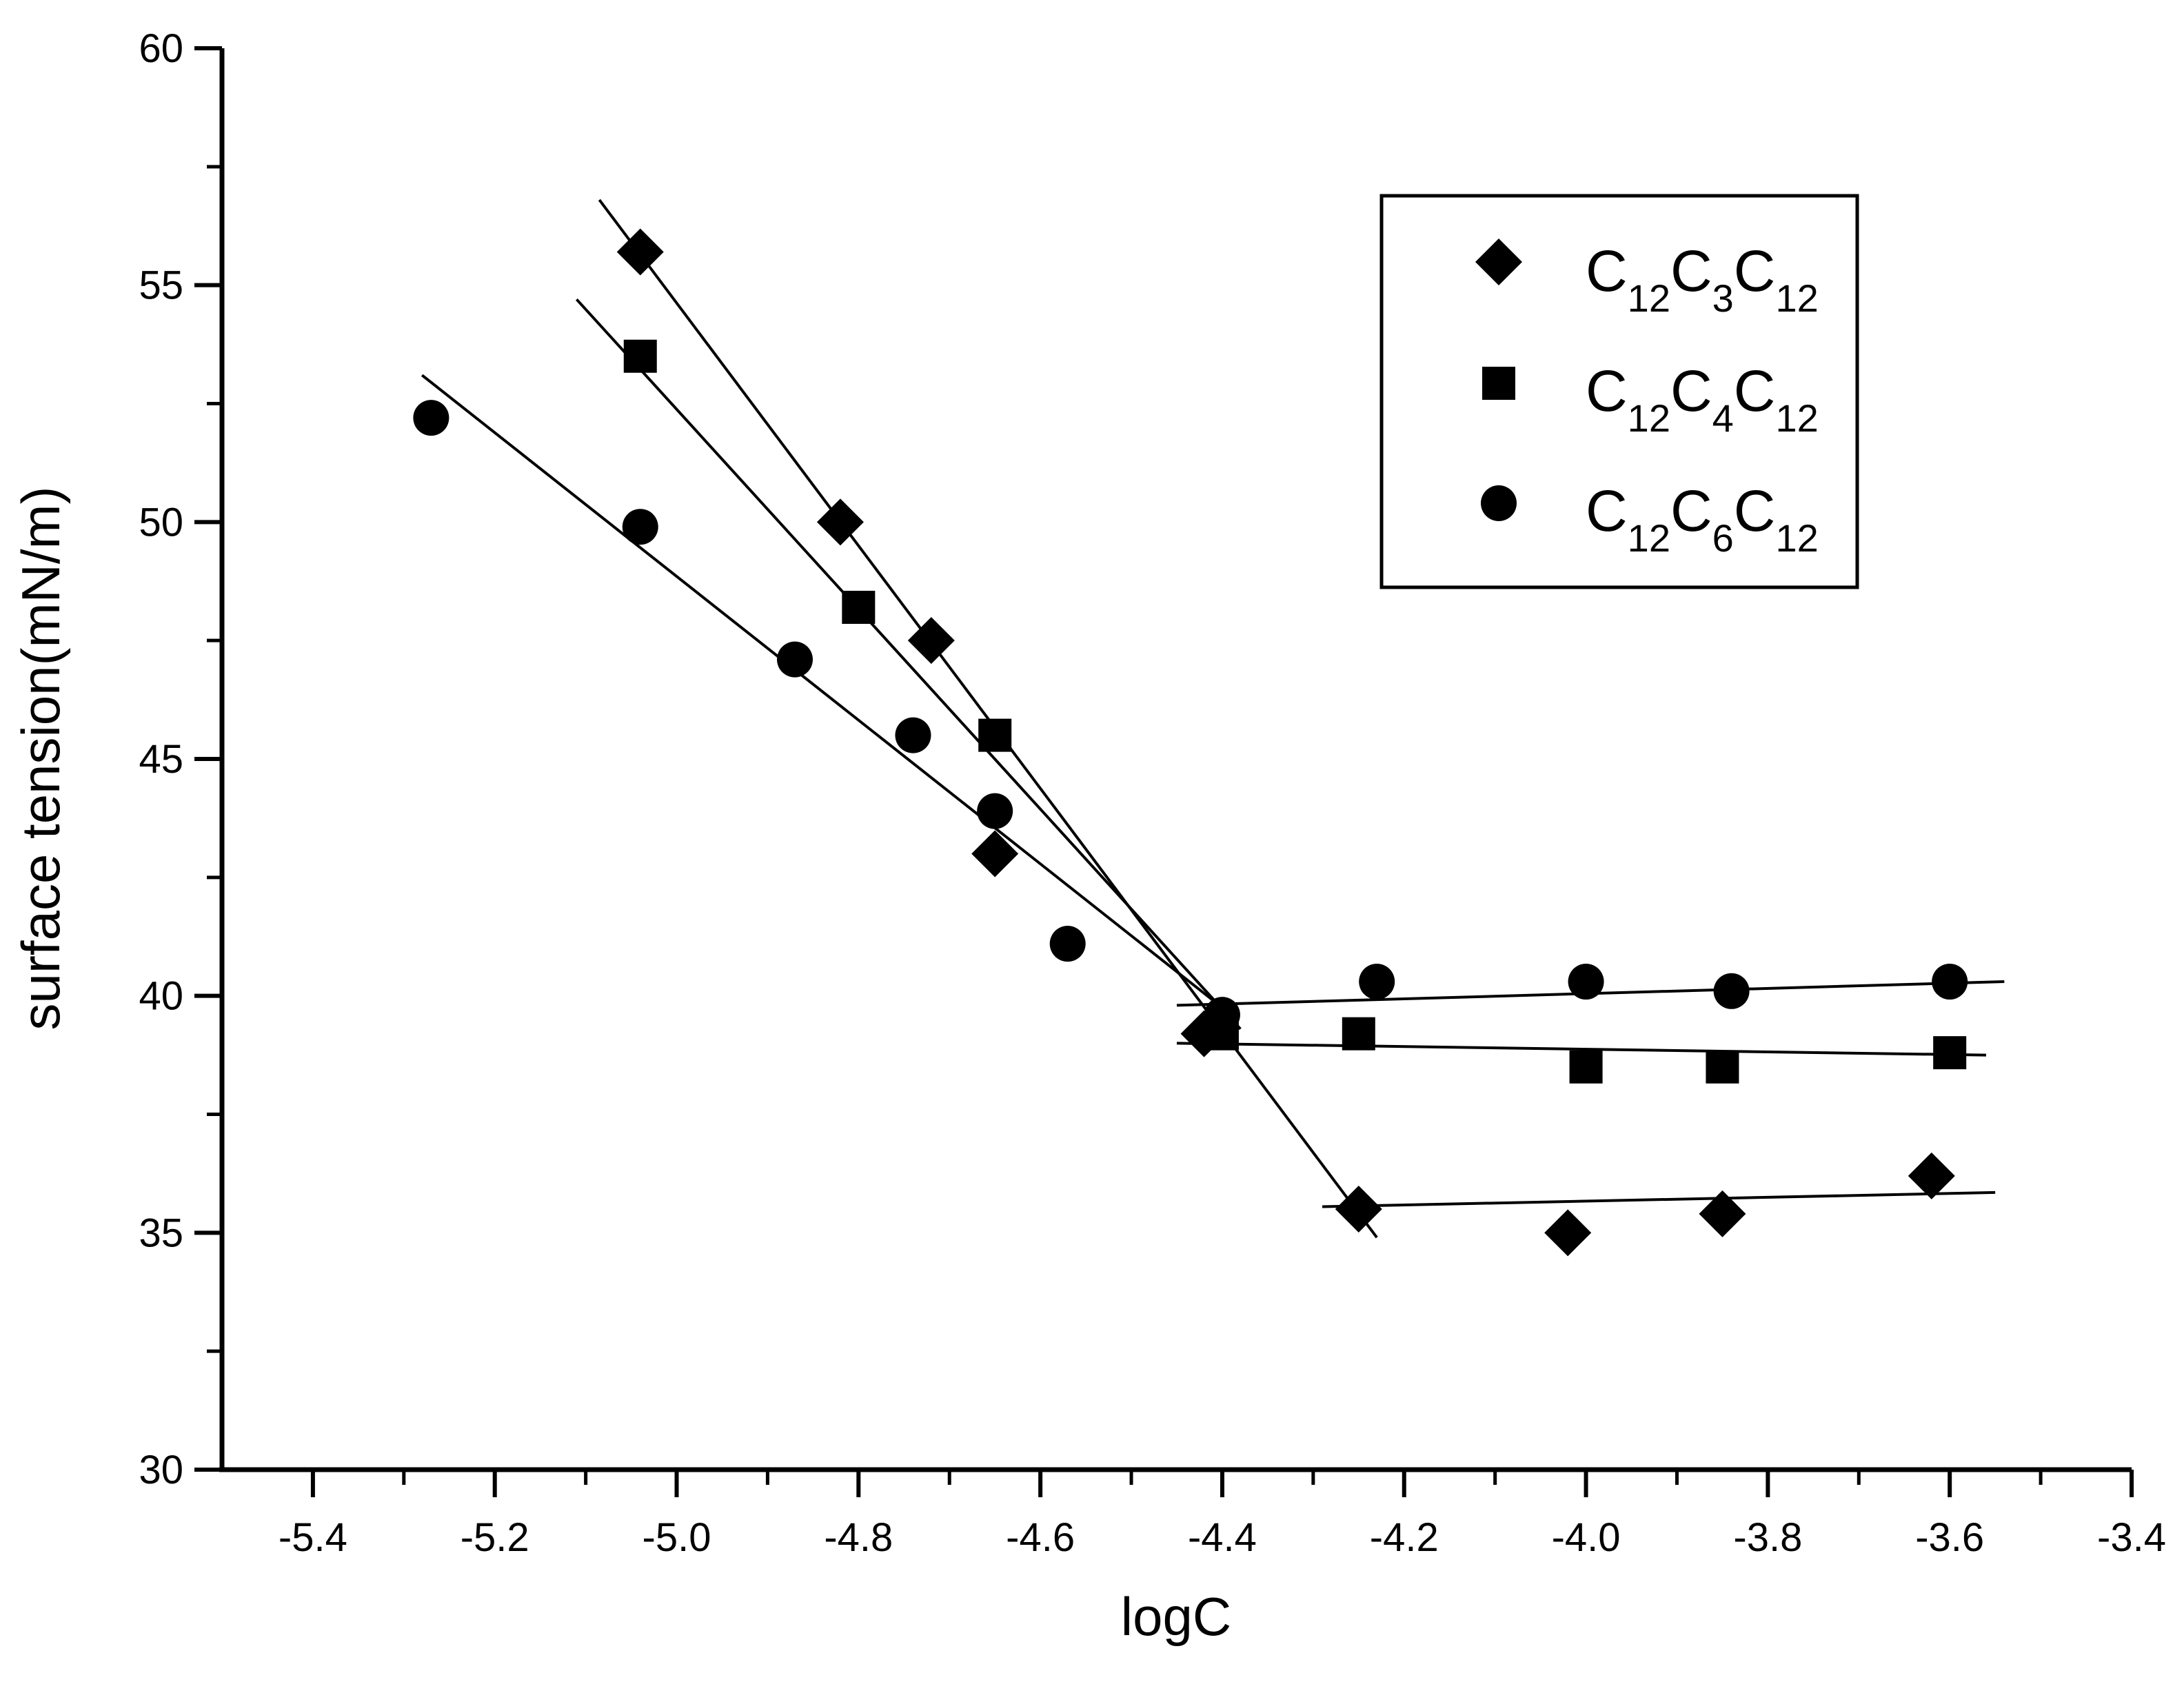 Image resolution: width=2184 pixels, height=1693 pixels. I want to click on x-tick-label: -3.8, so click(1768, 1538).